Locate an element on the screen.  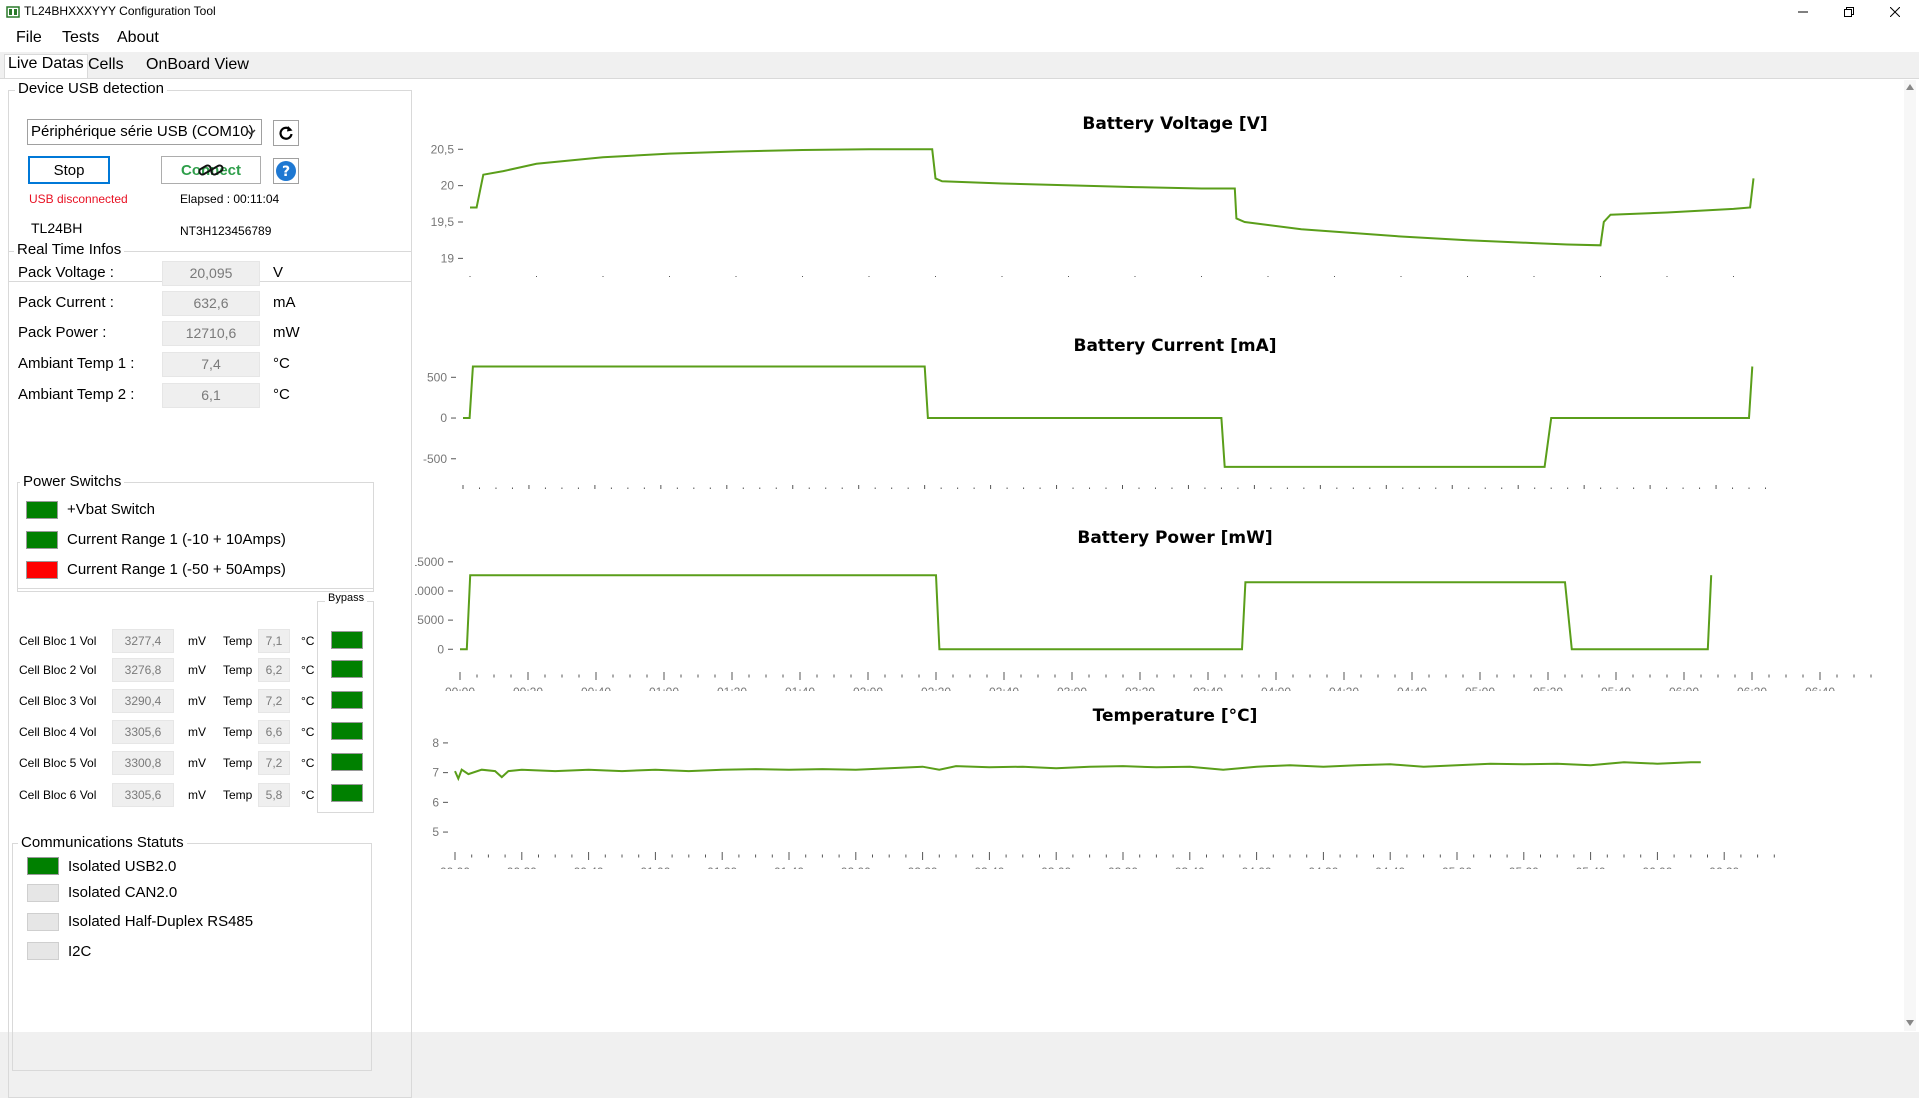
cell-4-voltage: 3305,6 is located at coordinates (143, 732).